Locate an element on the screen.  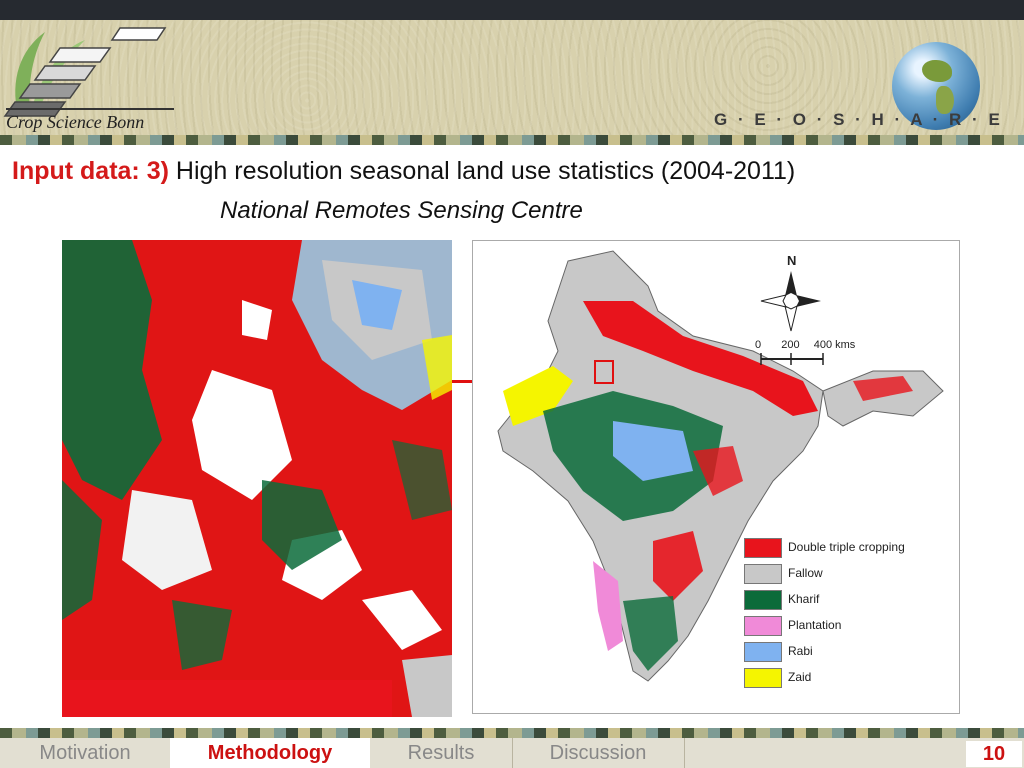
legend-label: Rabi is located at coordinates (800, 651).